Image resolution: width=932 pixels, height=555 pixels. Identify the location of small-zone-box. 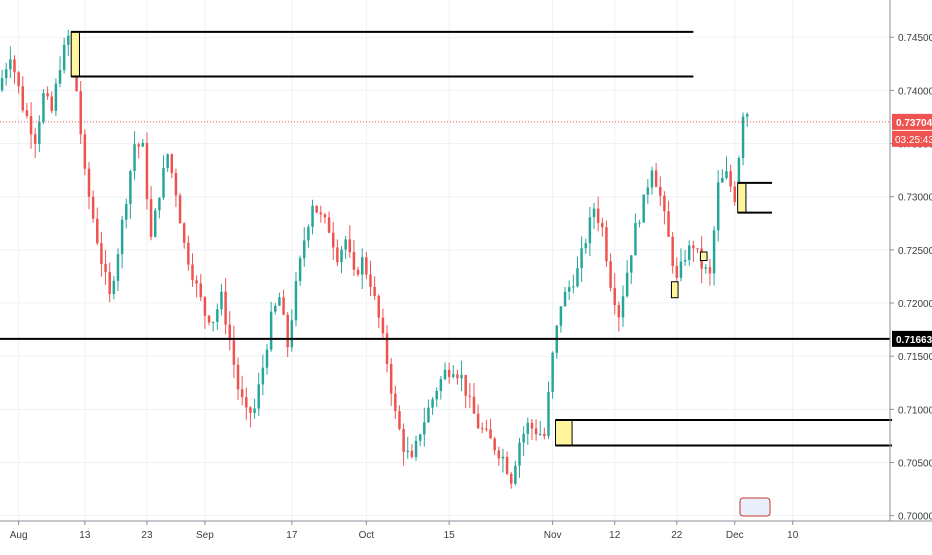
(674, 290).